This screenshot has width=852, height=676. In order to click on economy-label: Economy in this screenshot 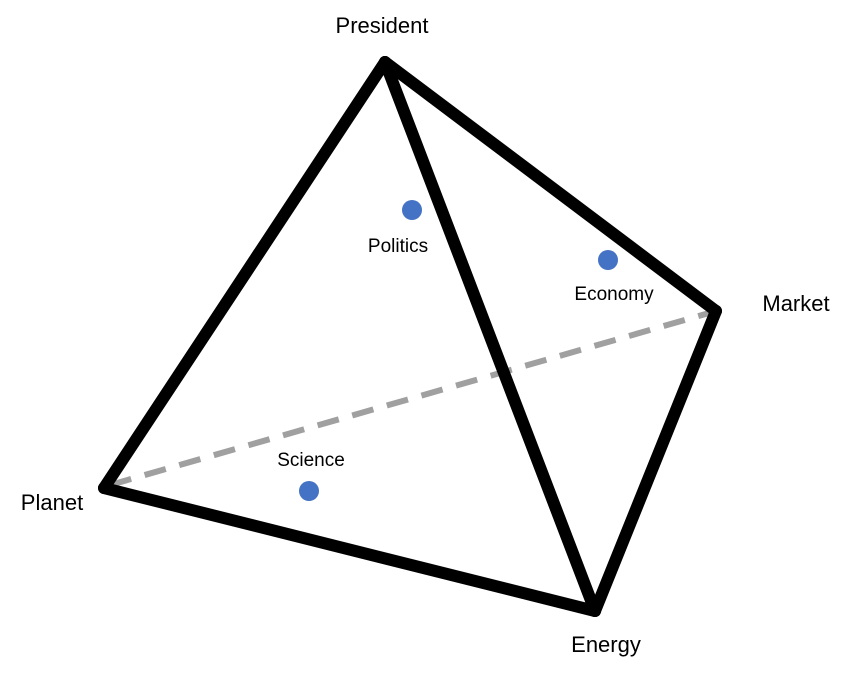, I will do `click(614, 294)`.